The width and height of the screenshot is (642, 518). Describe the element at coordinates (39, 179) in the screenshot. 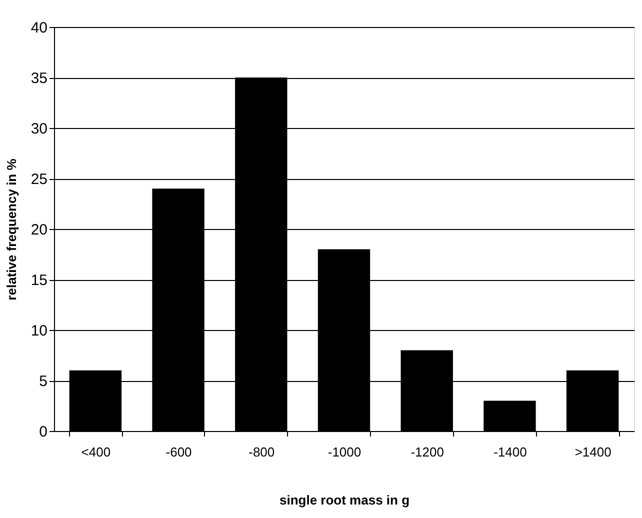

I see `y-tick-label: 25` at that location.